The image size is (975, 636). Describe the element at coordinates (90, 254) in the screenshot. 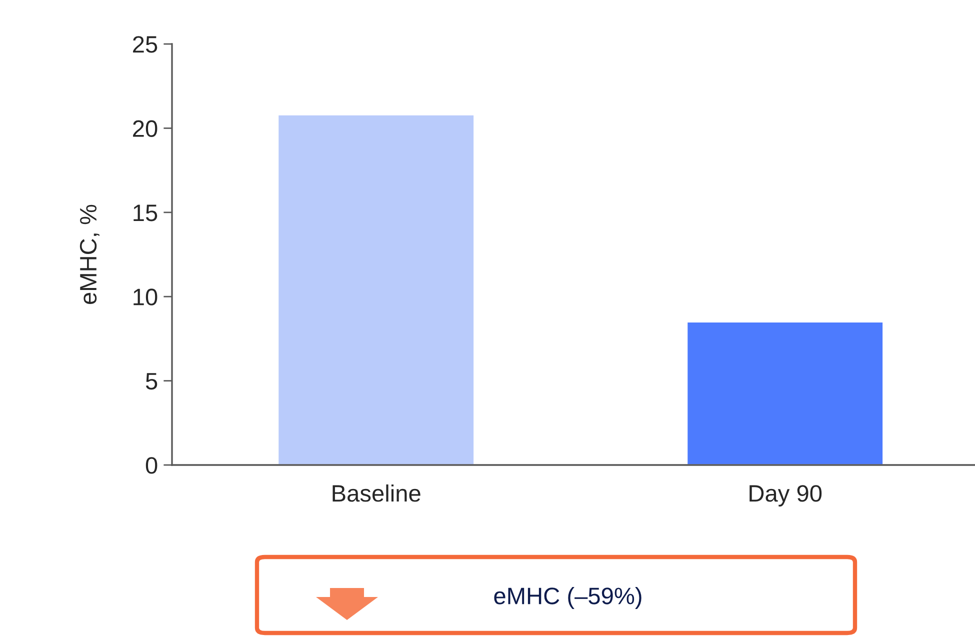

I see `y-axis-title: eMHC, %` at that location.